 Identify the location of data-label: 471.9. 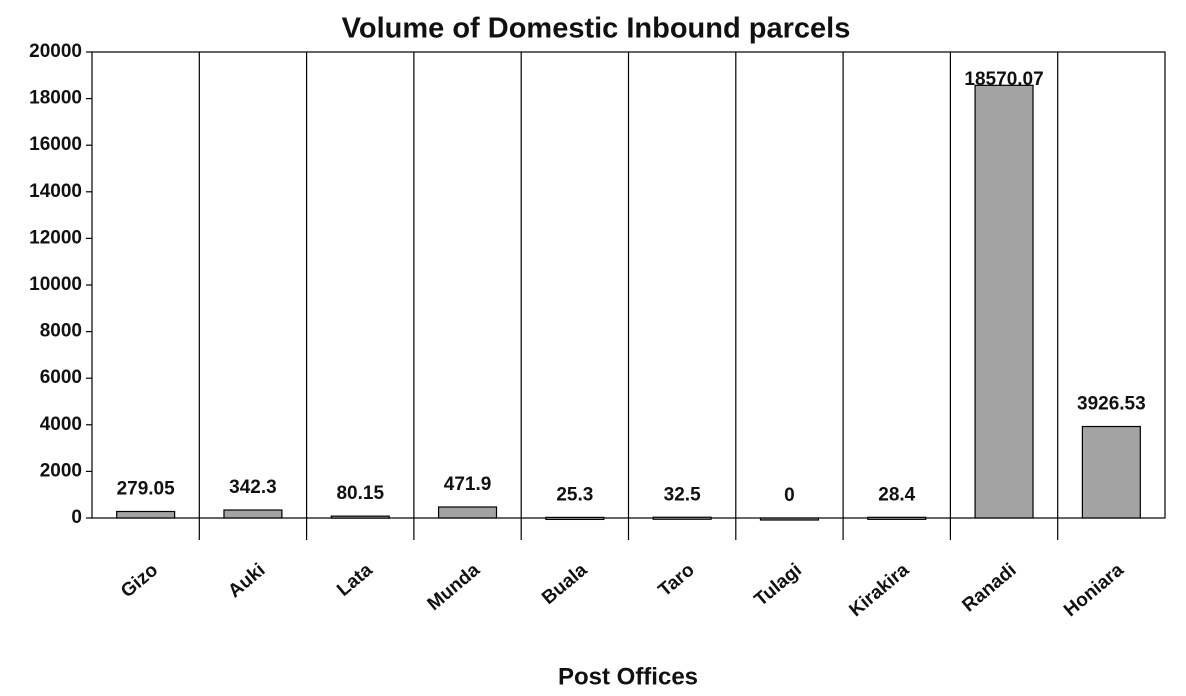
(468, 484).